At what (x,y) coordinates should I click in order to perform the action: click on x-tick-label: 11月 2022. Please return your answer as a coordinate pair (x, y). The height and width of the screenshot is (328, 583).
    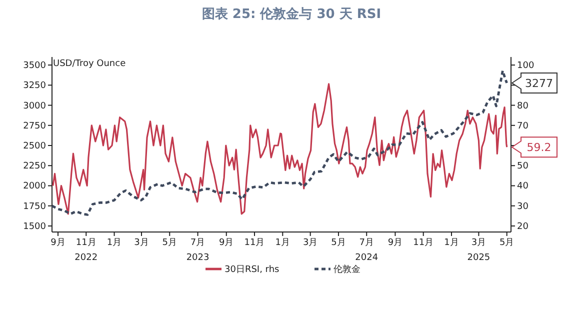
    Looking at the image, I should click on (86, 250).